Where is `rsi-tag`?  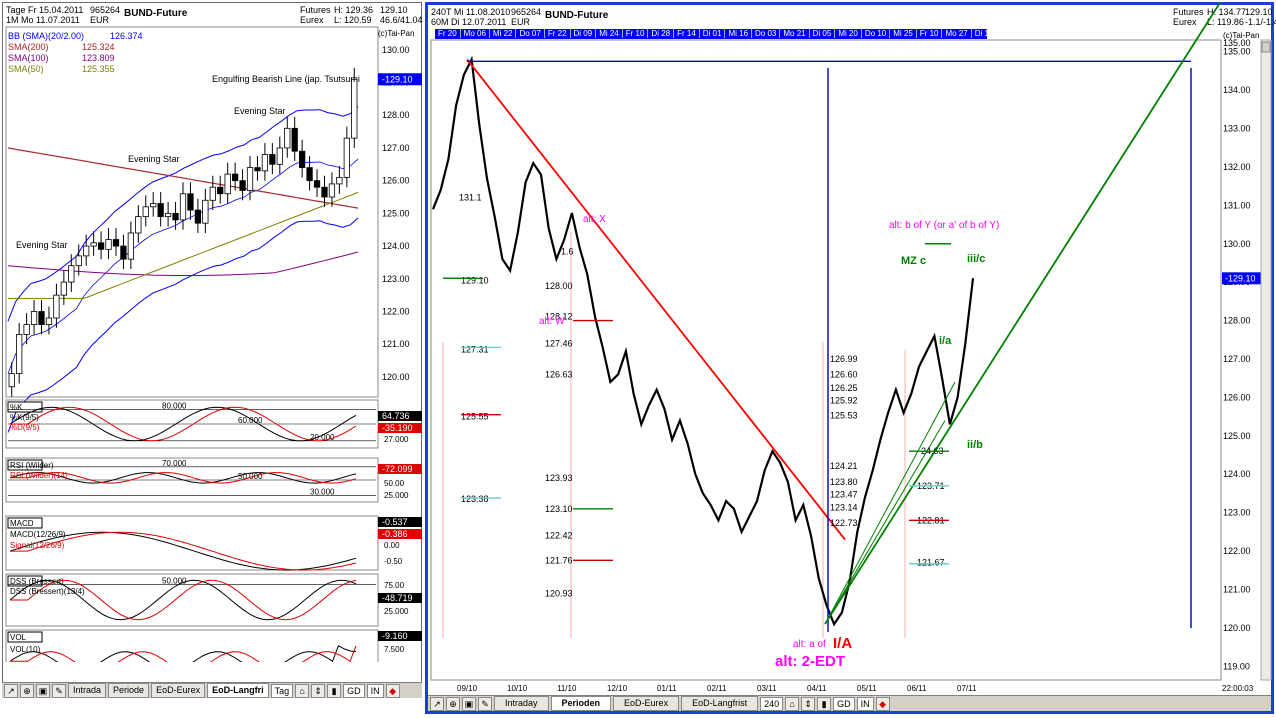
rsi-tag is located at coordinates (25, 465).